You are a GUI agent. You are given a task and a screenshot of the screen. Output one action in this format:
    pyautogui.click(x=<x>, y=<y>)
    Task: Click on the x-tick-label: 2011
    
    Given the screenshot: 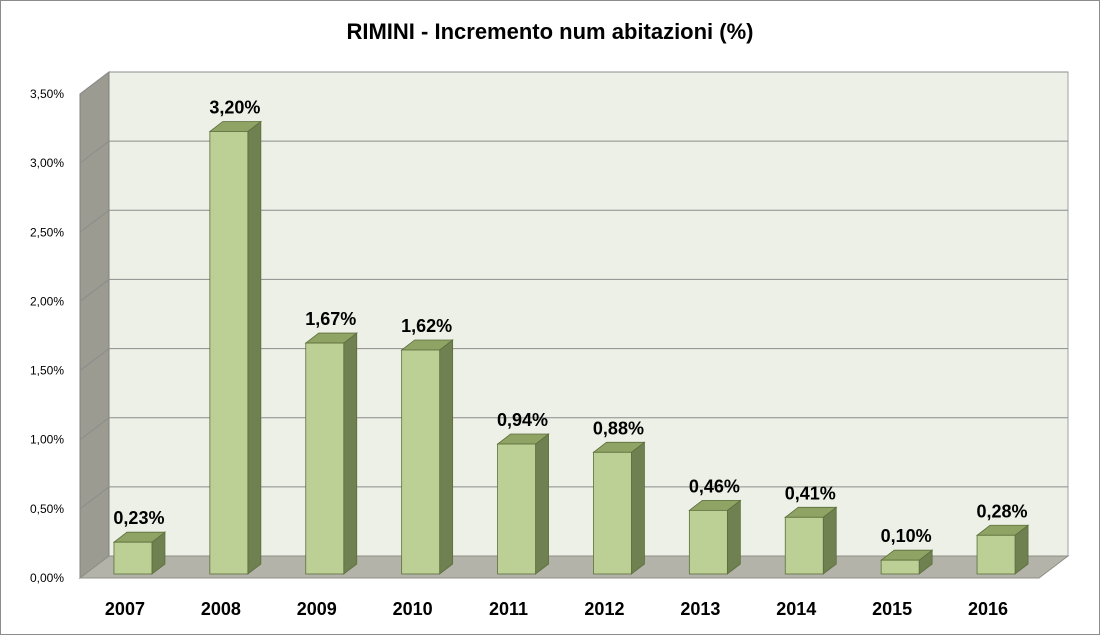 What is the action you would take?
    pyautogui.click(x=508, y=609)
    